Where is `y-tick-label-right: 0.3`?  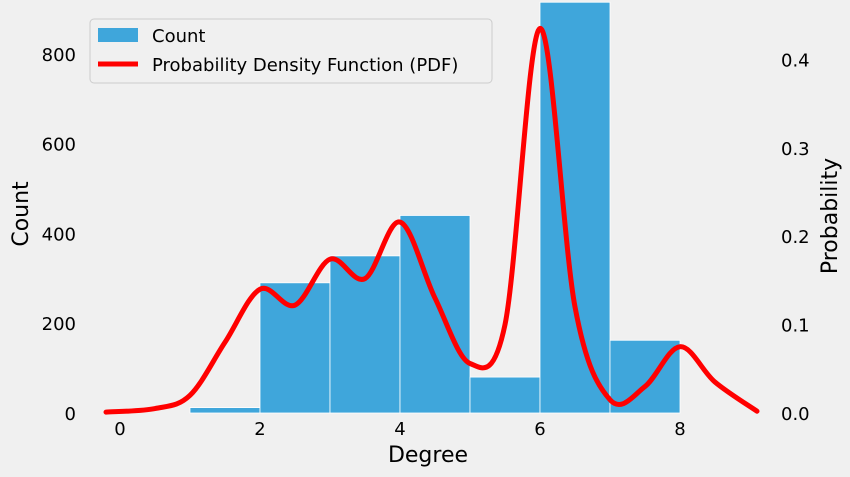
y-tick-label-right: 0.3 is located at coordinates (795, 149).